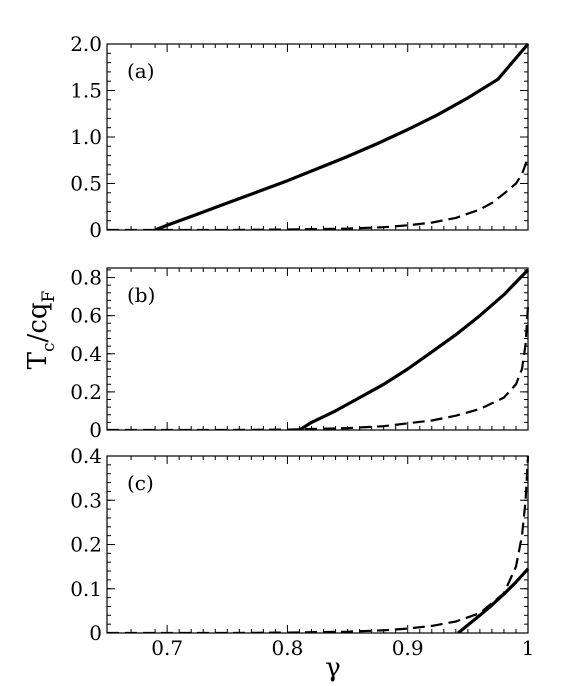 Image resolution: width=588 pixels, height=686 pixels. Describe the element at coordinates (41, 329) in the screenshot. I see `y-axis-label: Tc/cqF` at that location.